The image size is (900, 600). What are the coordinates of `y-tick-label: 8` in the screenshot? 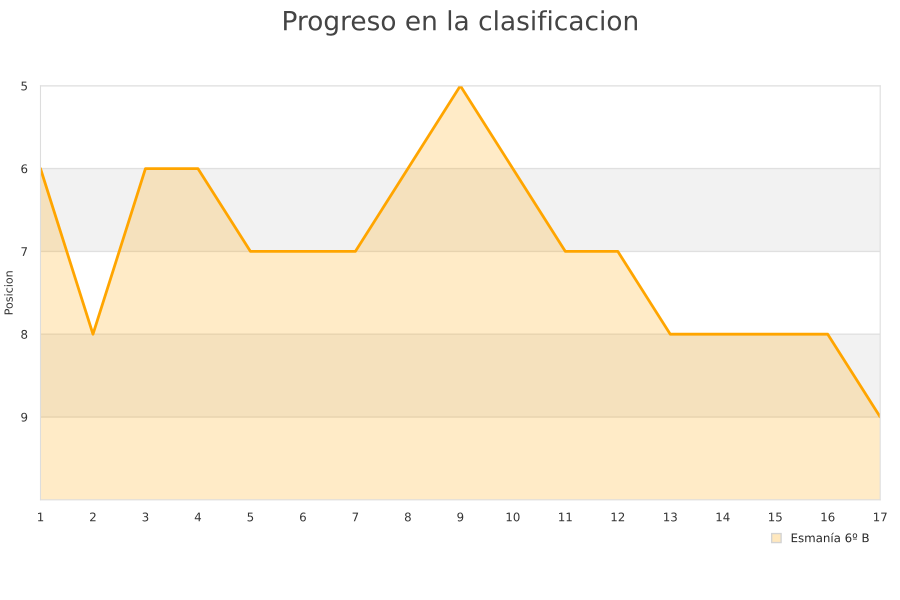 It's located at (24, 334).